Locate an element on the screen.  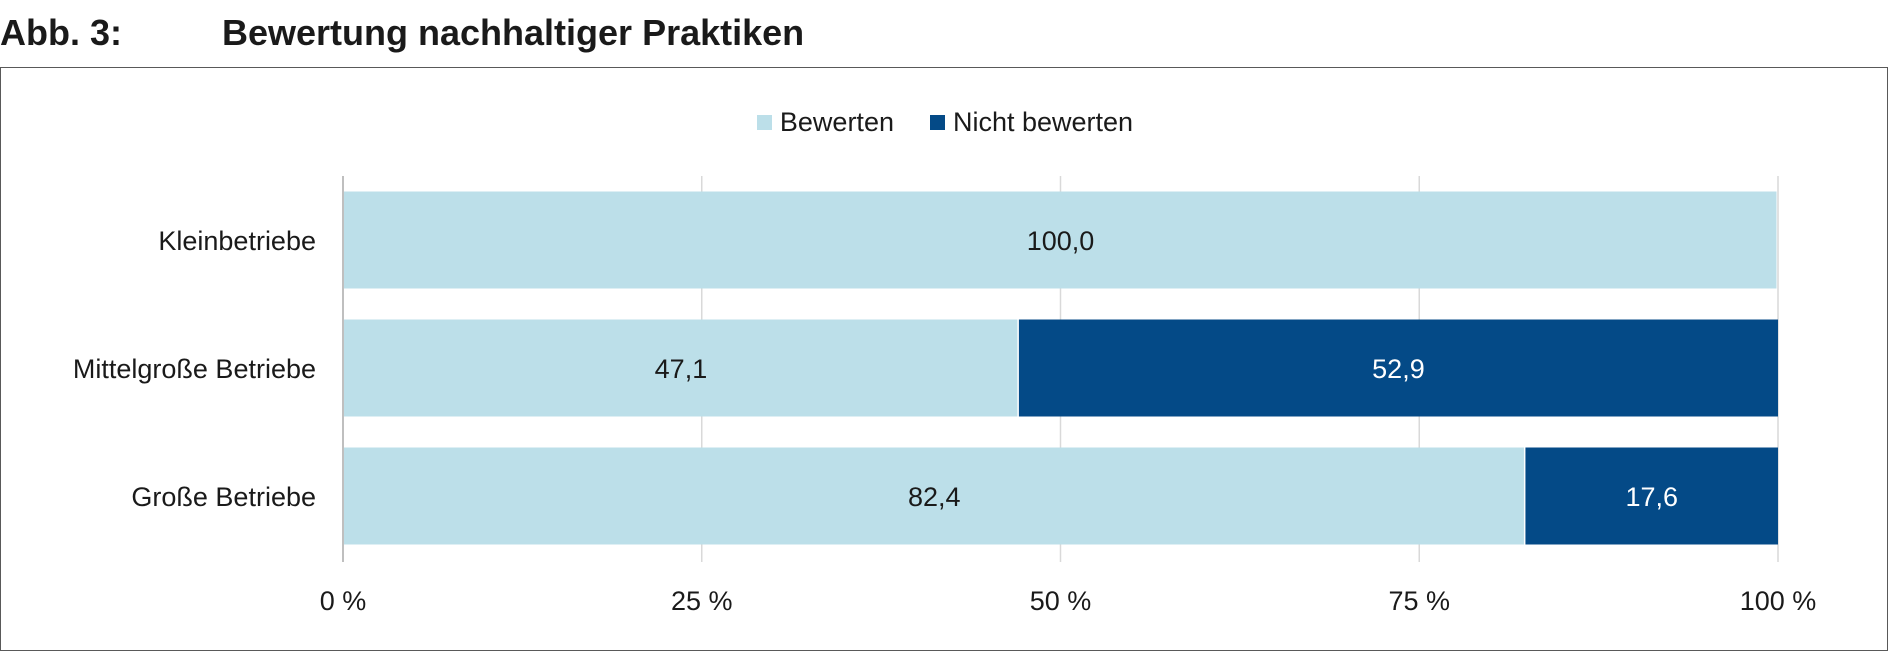
x-tick-label-3: 75 % is located at coordinates (1419, 601).